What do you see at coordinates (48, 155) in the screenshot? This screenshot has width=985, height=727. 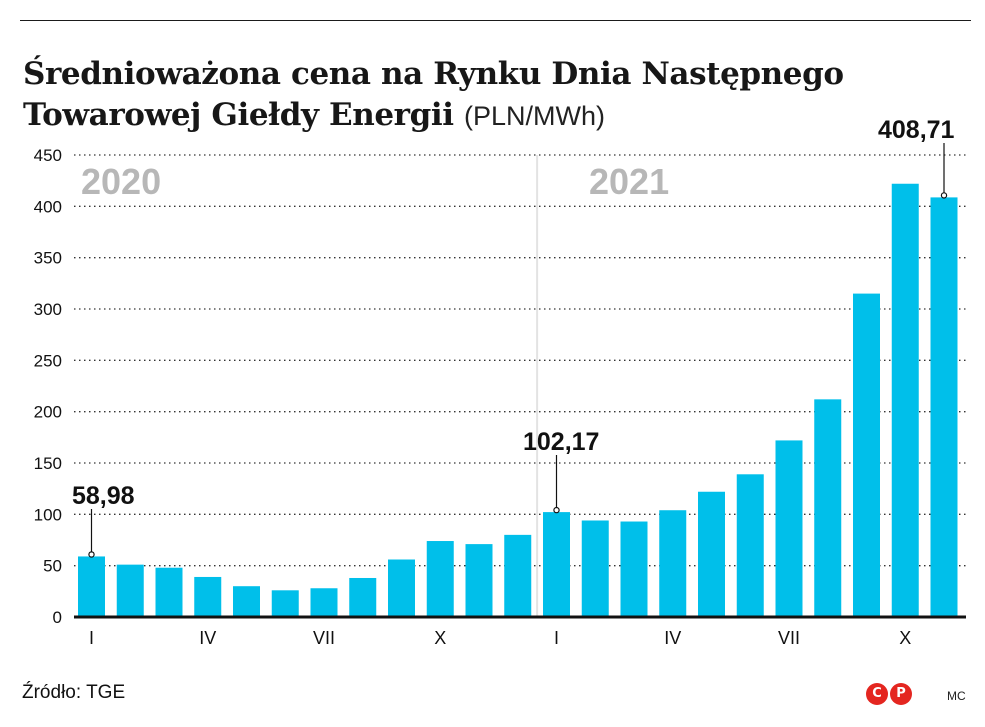 I see `y-tick-label: 450` at bounding box center [48, 155].